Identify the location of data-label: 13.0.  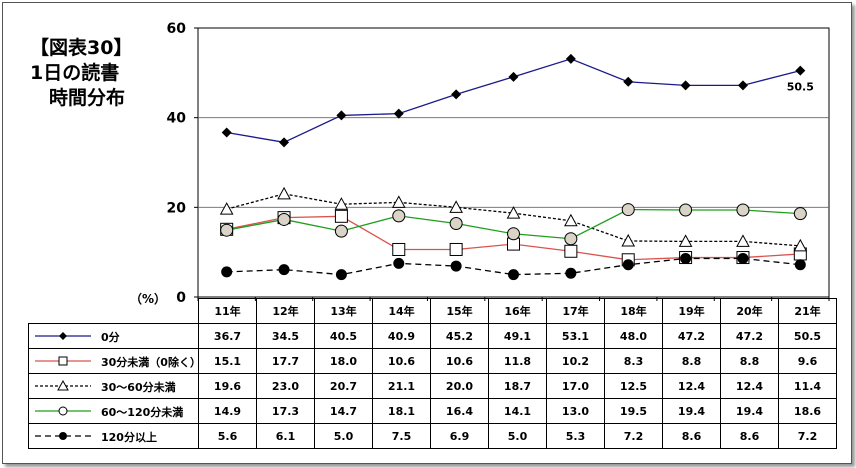
(575, 411).